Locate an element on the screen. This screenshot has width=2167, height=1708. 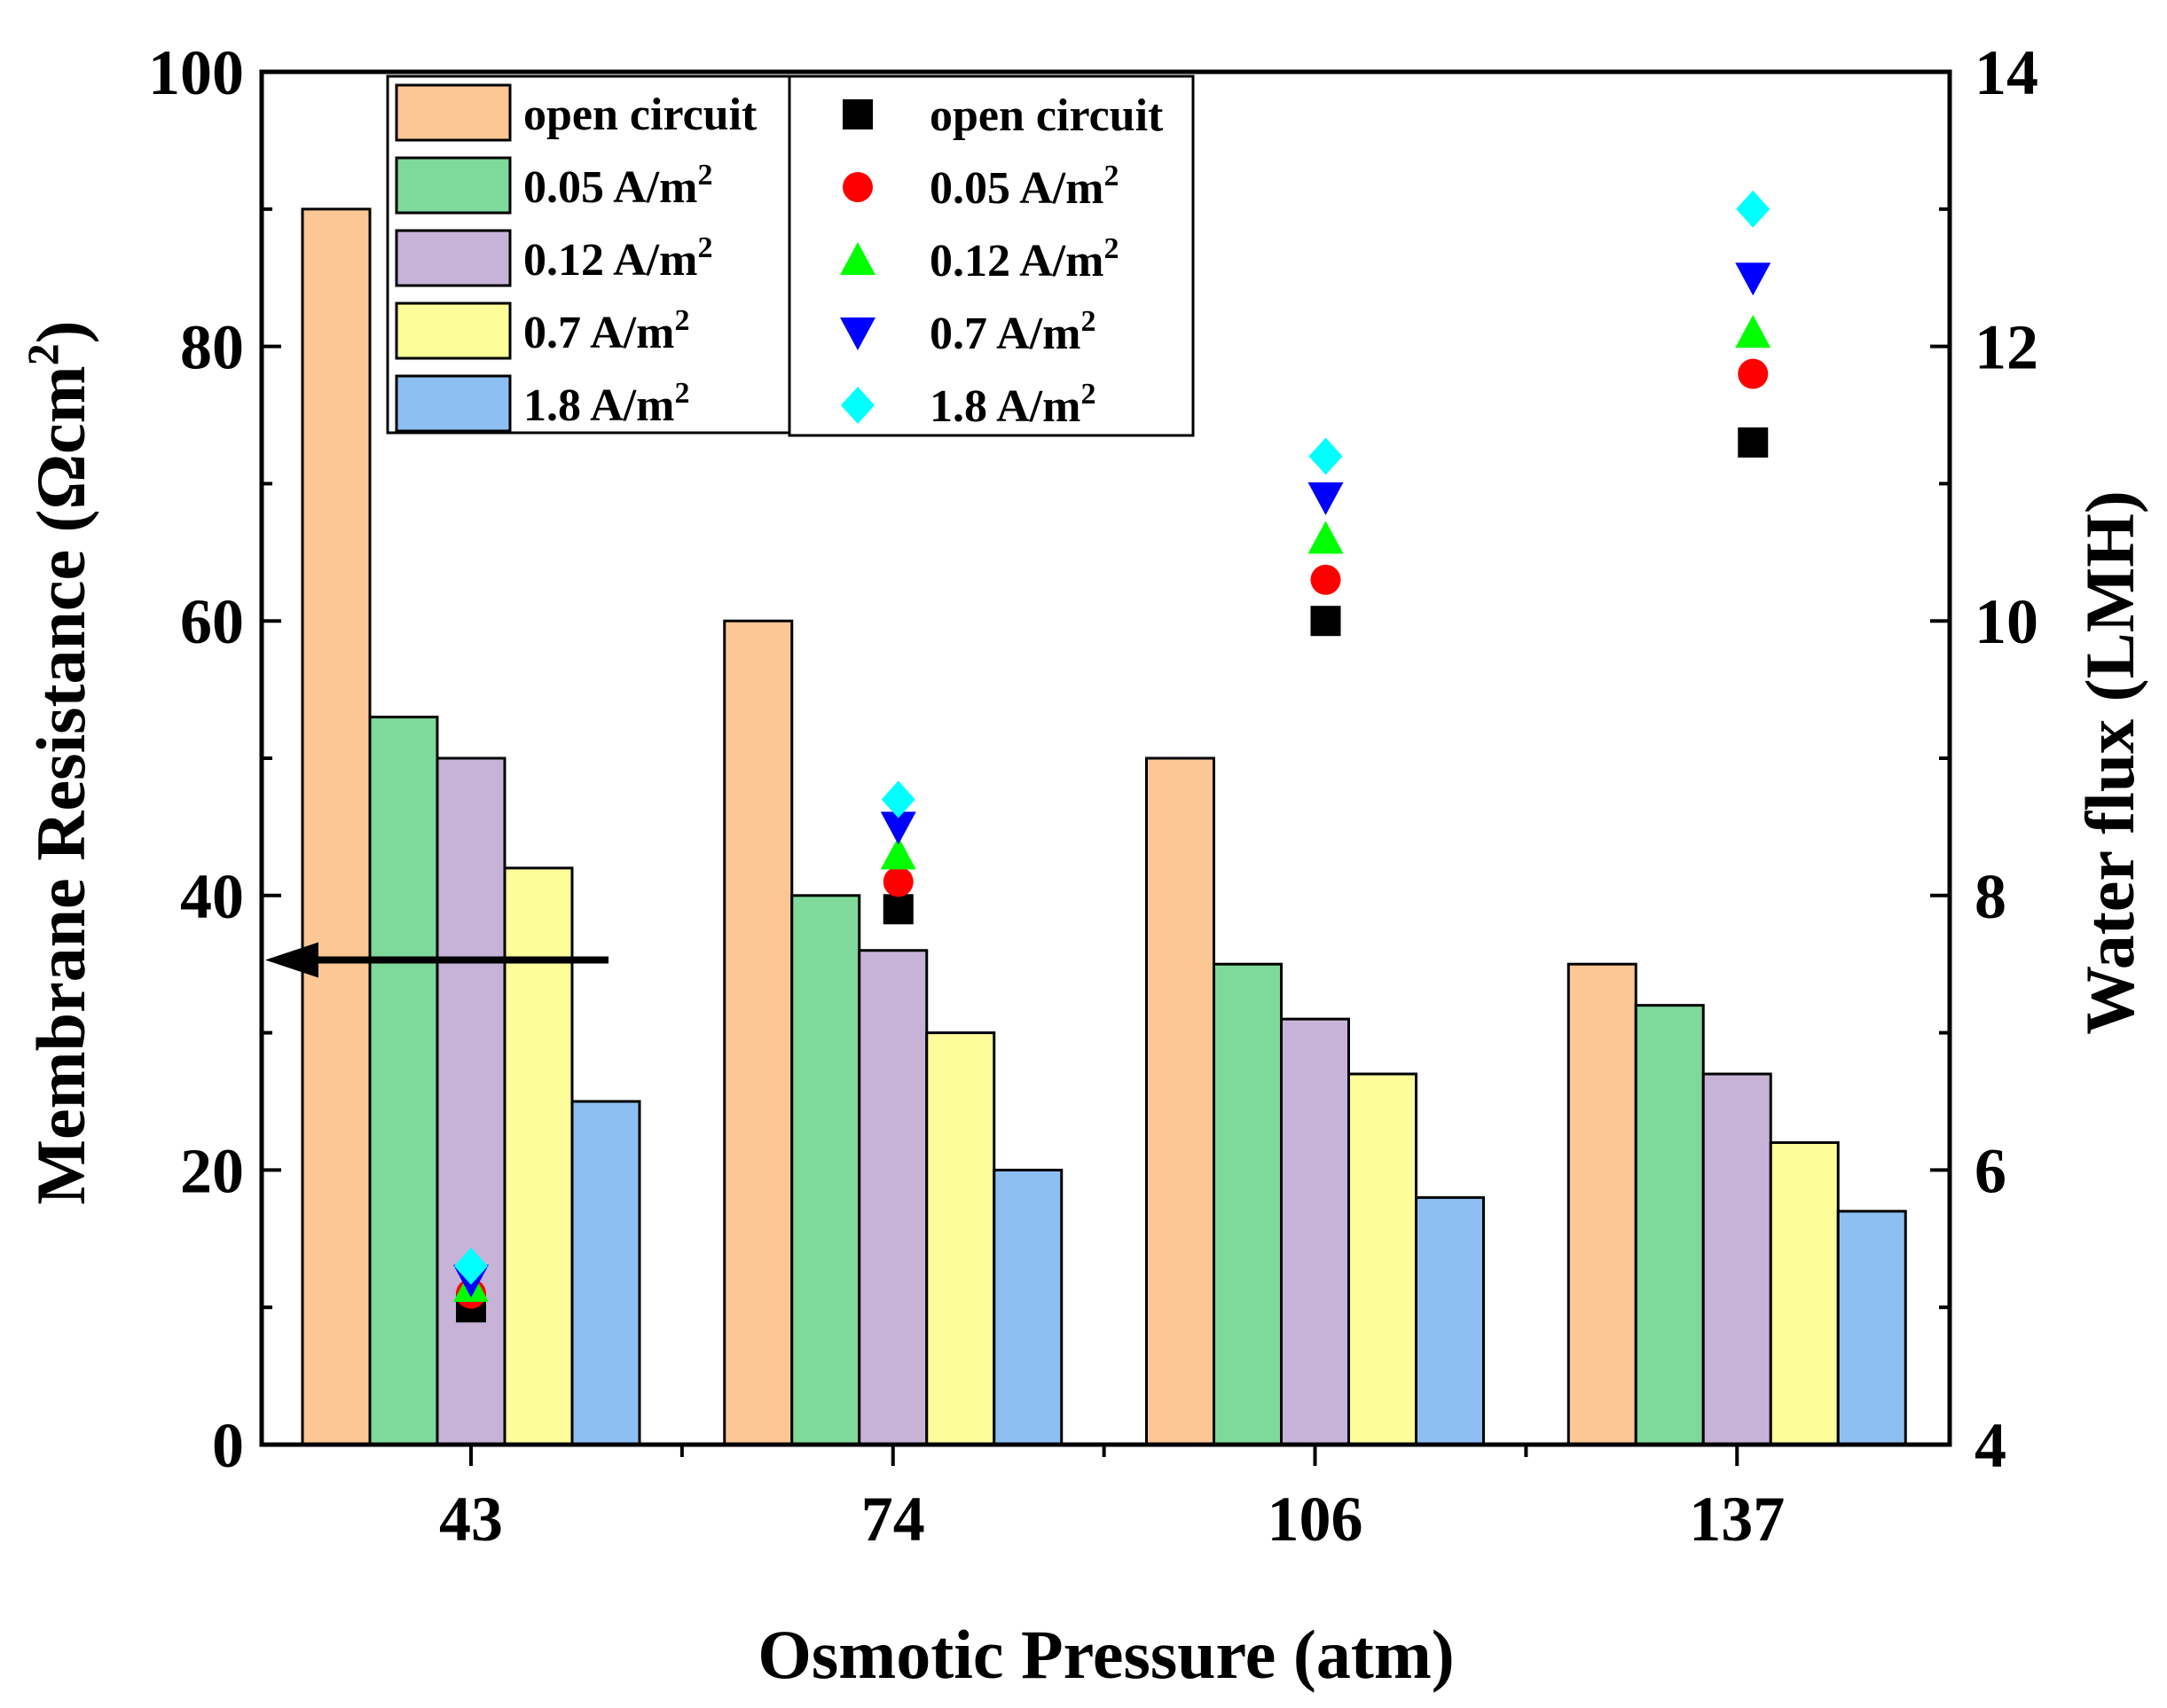
x-tick-label: 106 is located at coordinates (1315, 1519).